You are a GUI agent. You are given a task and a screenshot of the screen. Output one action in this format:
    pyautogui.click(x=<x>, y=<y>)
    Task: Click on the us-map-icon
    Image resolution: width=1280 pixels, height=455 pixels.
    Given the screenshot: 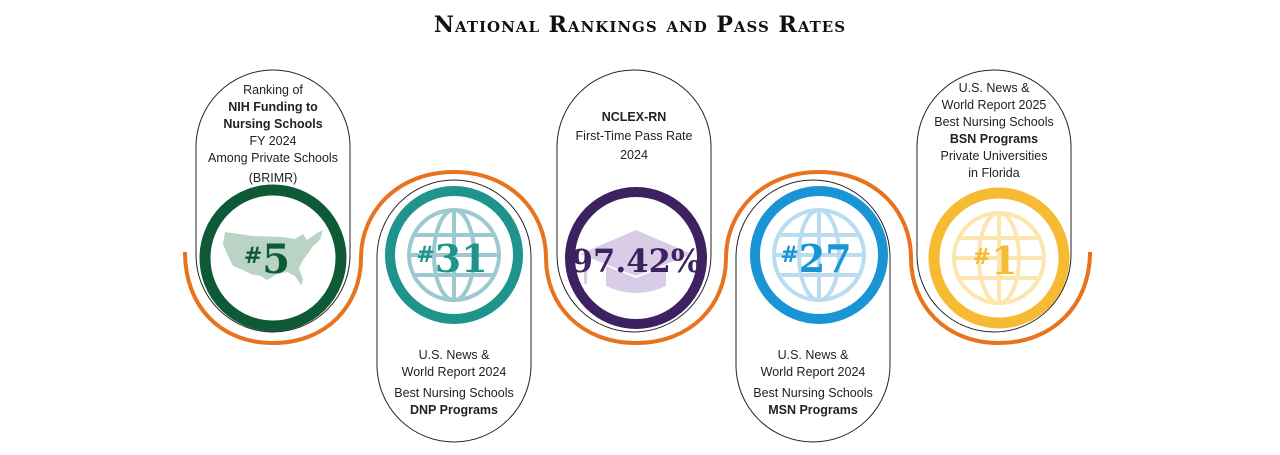 What is the action you would take?
    pyautogui.click(x=273, y=257)
    